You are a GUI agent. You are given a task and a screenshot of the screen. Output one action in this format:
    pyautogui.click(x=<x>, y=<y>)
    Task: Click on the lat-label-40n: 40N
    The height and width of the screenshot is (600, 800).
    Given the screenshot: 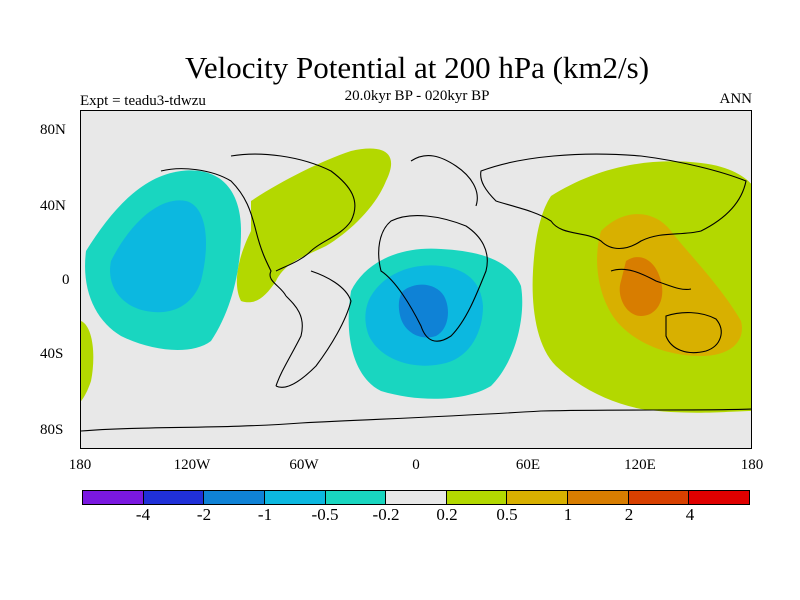 What is the action you would take?
    pyautogui.click(x=53, y=206)
    